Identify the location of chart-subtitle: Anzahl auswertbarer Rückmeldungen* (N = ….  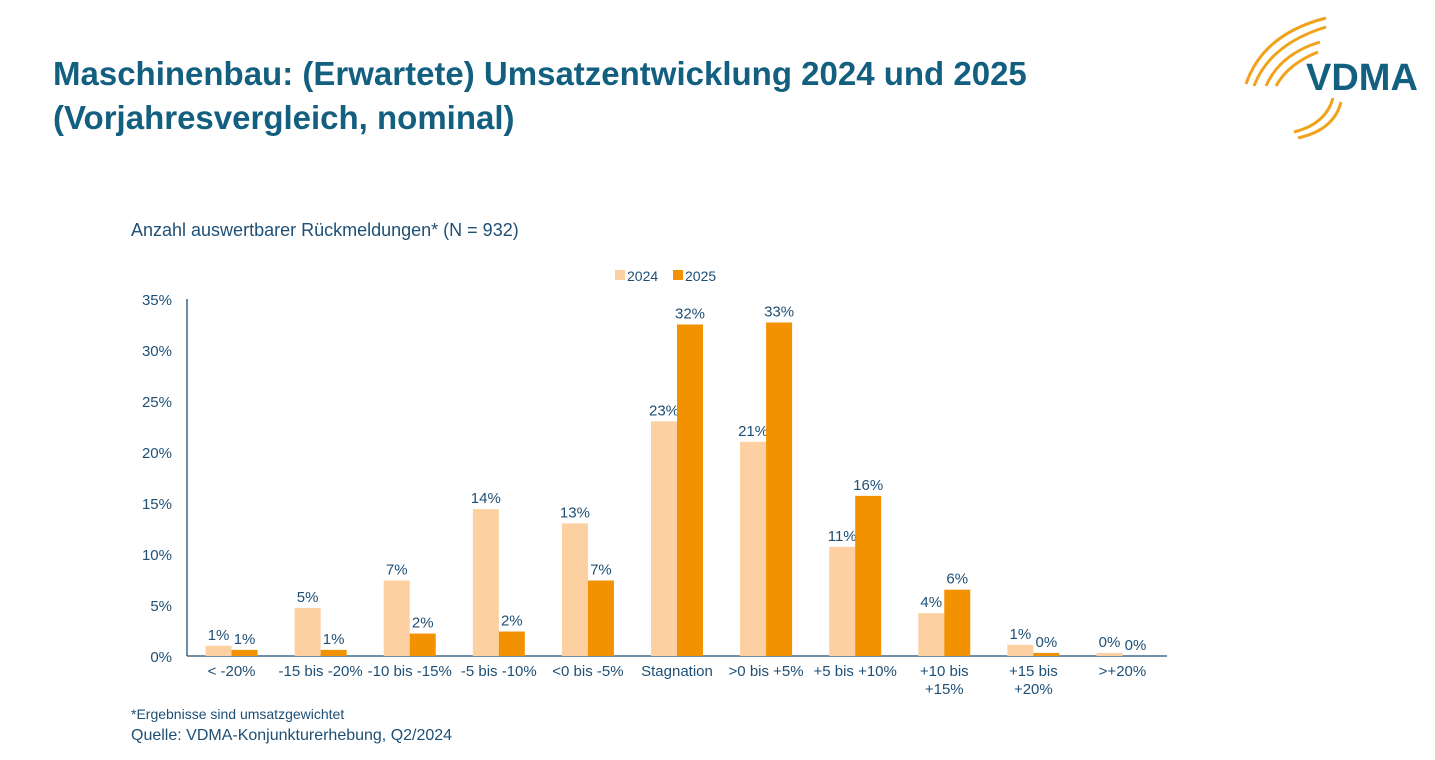
(325, 230).